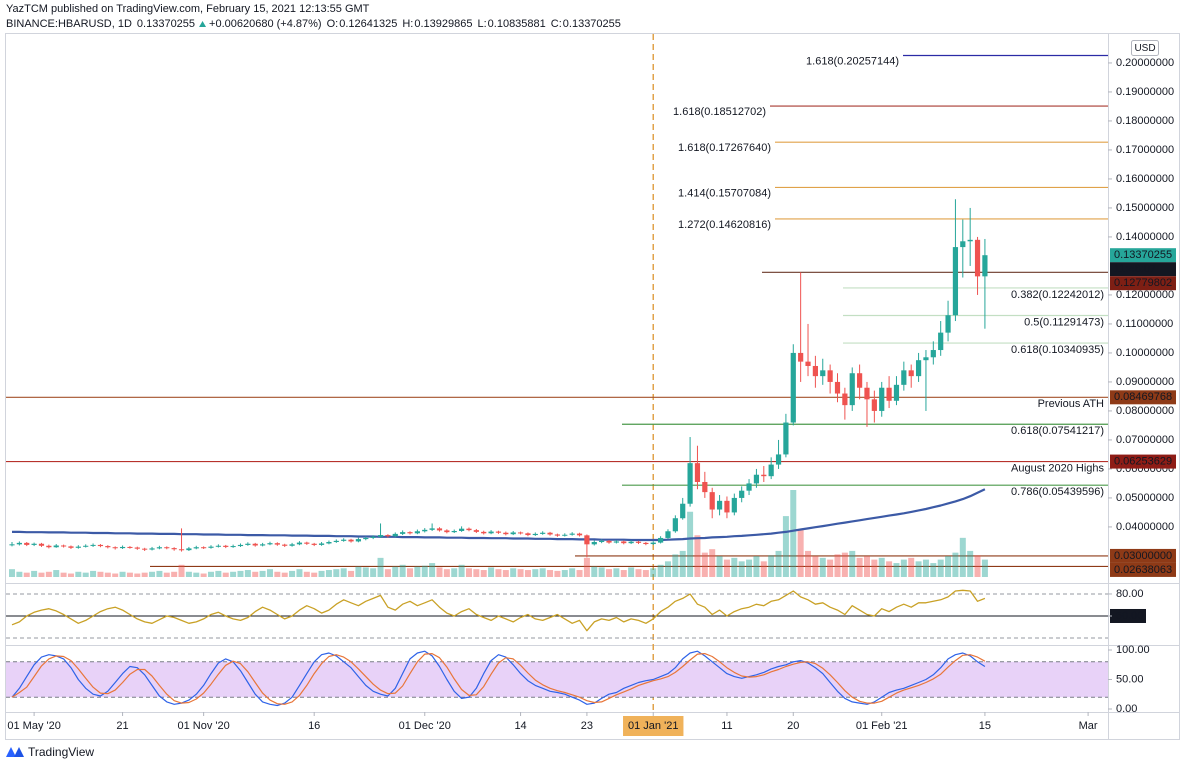  What do you see at coordinates (1143, 555) in the screenshot?
I see `price-axis-box` at bounding box center [1143, 555].